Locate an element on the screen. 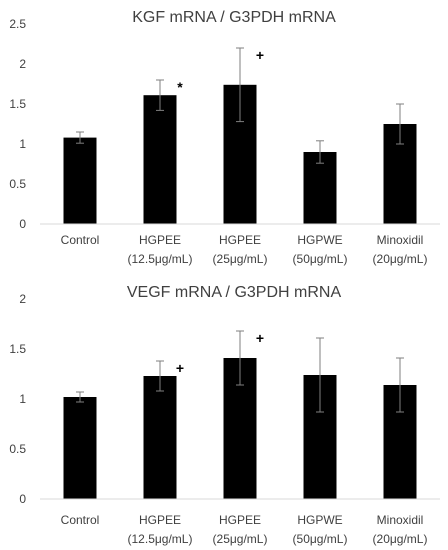  y-tick-labels: 0 0.5 1 1.5 2 2.5 is located at coordinates (17, 124).